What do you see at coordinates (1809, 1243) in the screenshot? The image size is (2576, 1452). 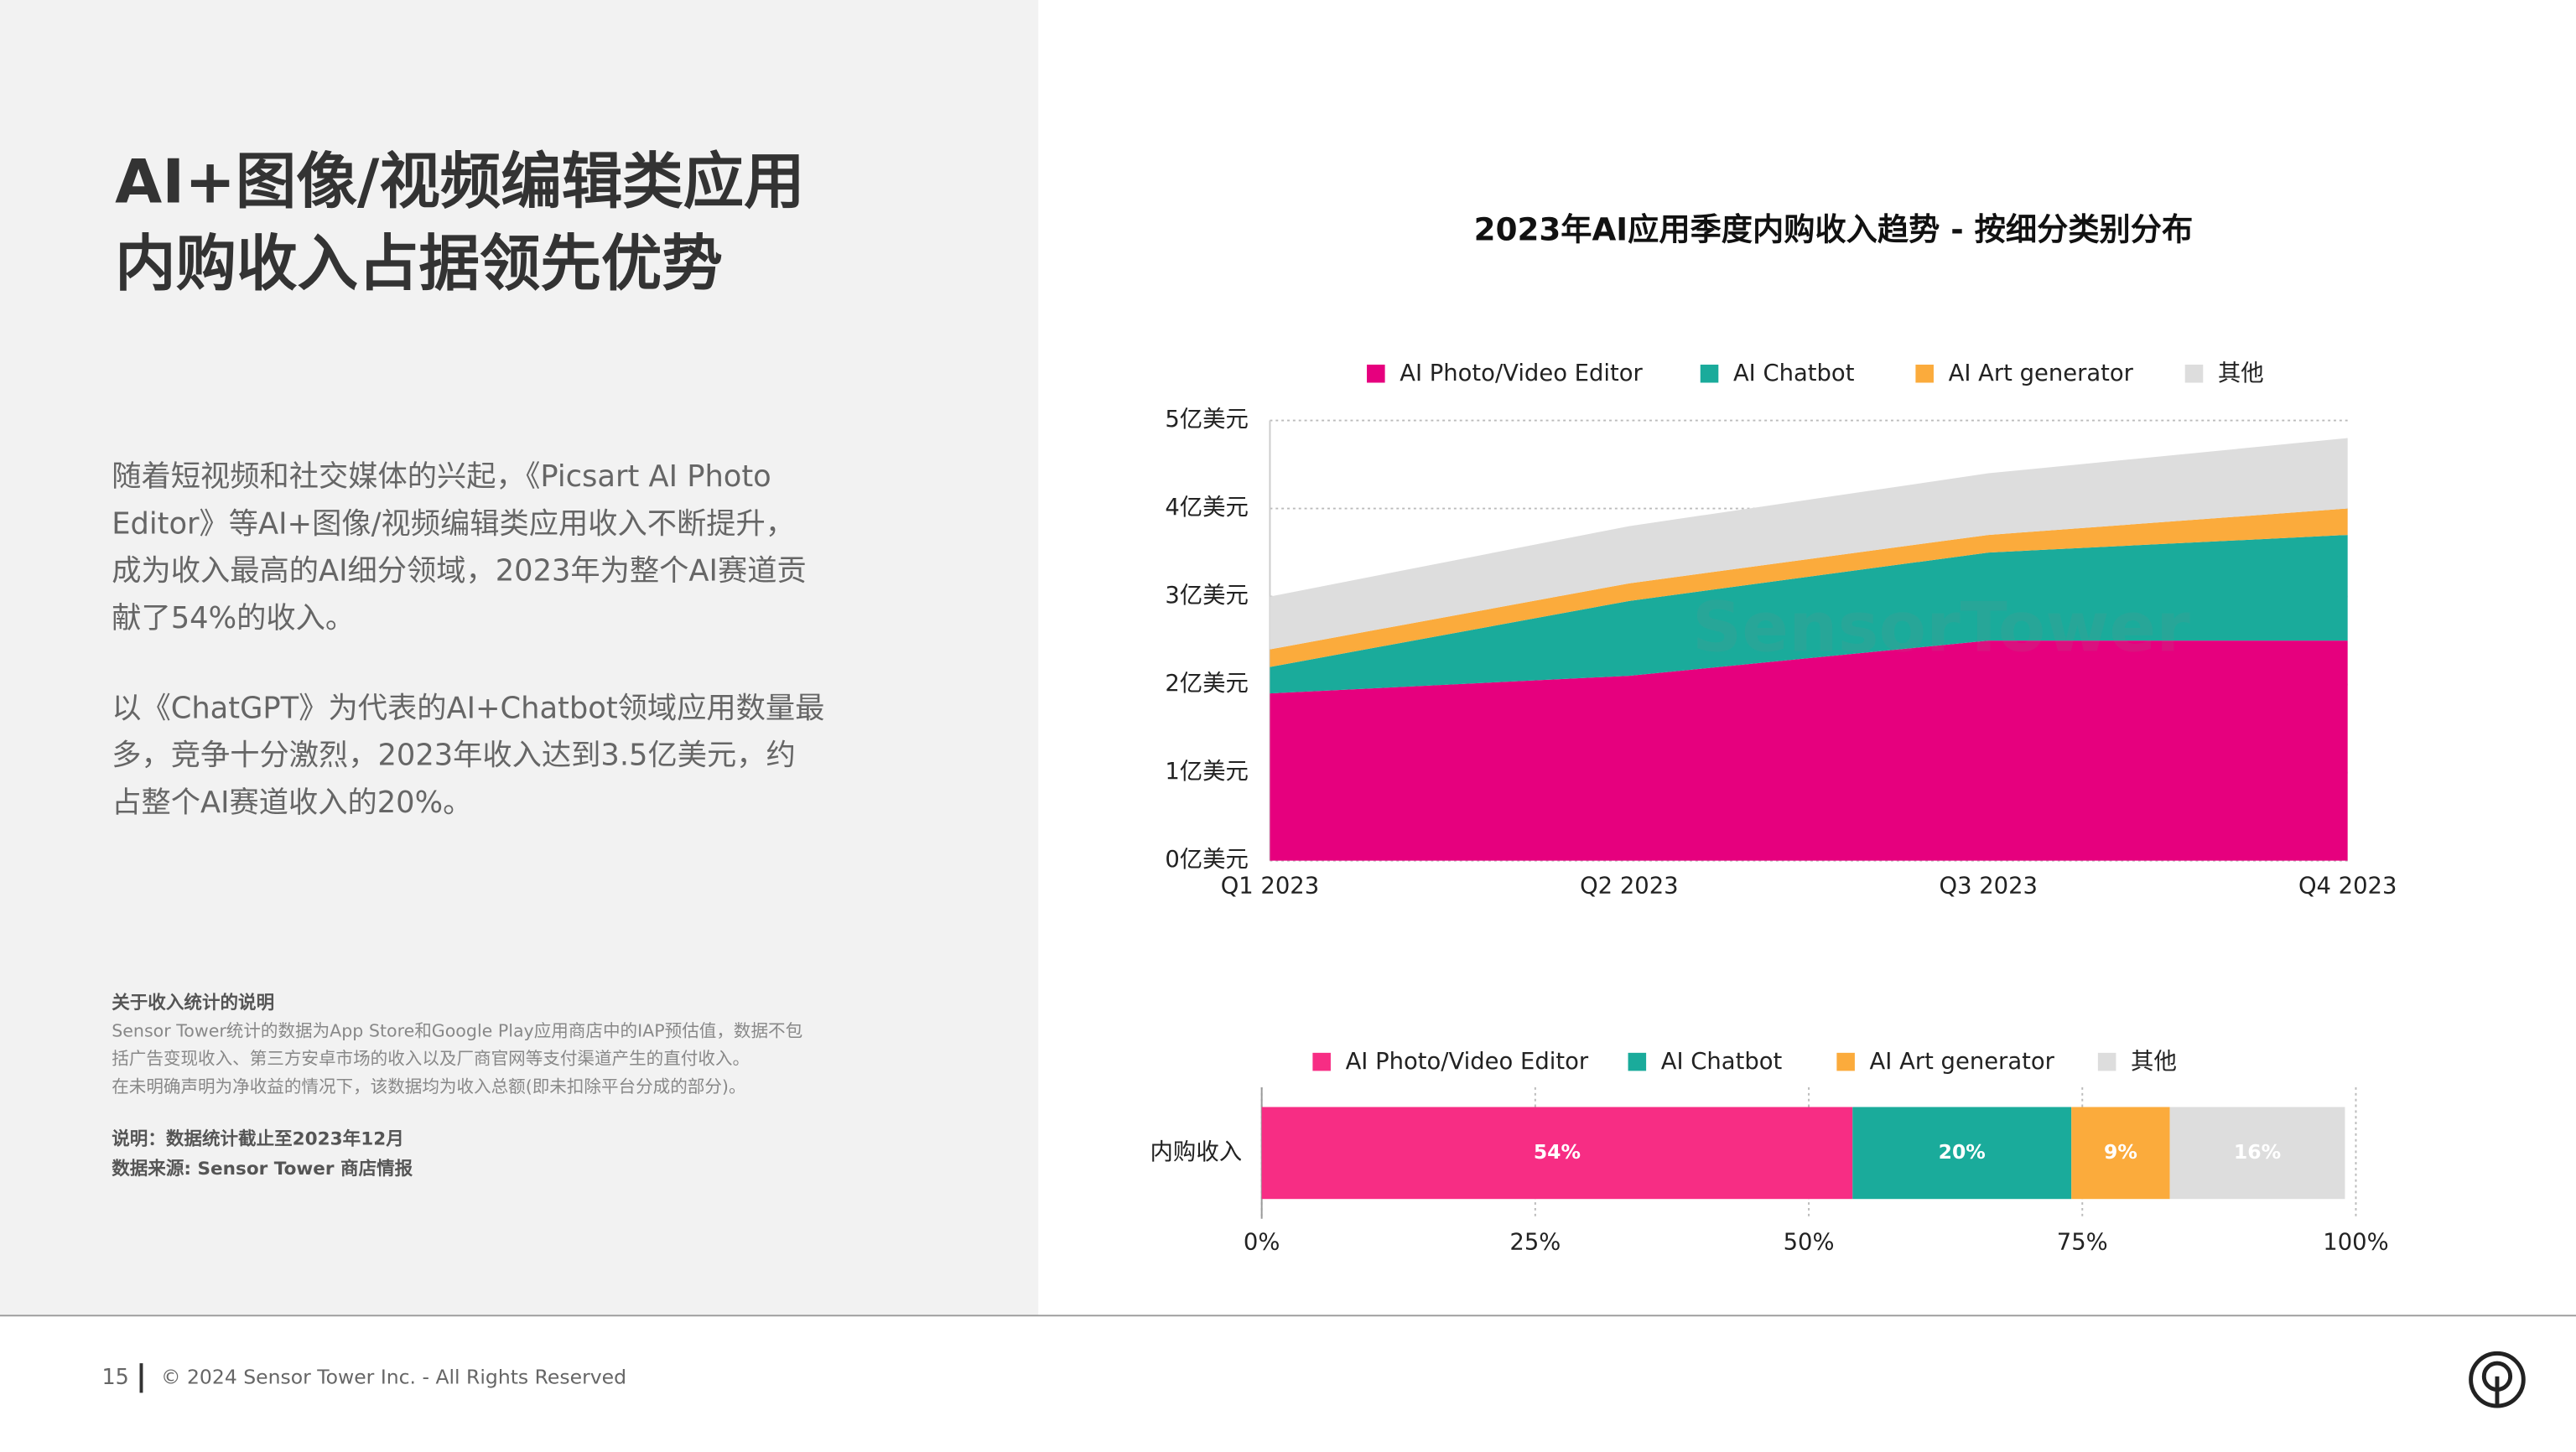 I see `x-tick-label: 50%` at bounding box center [1809, 1243].